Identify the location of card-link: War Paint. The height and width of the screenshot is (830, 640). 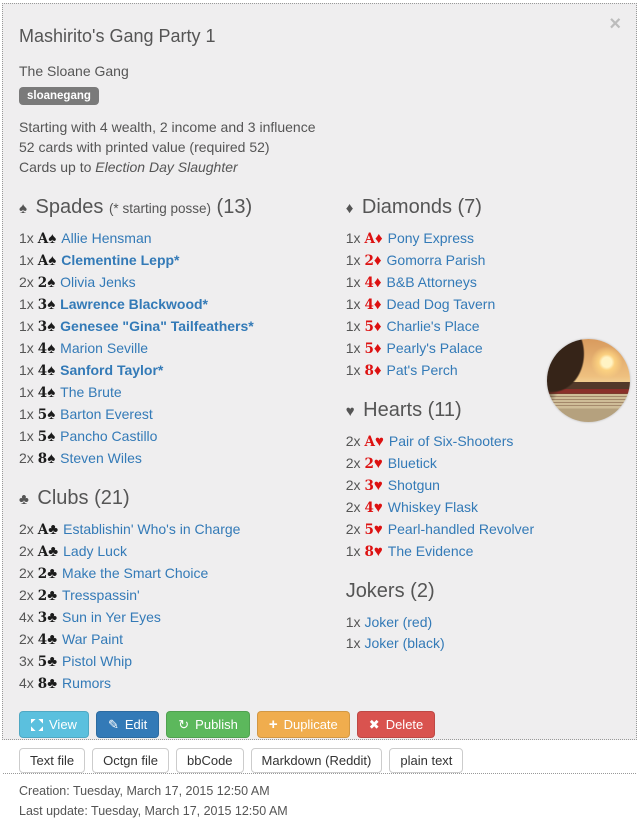
(92, 639).